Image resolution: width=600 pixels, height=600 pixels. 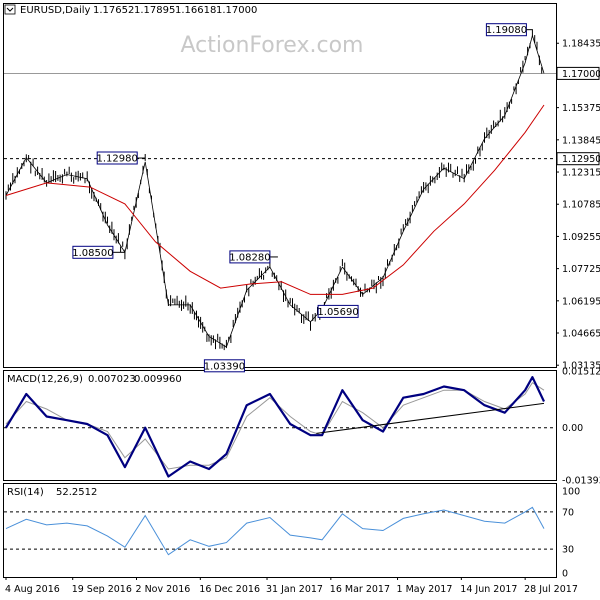 I want to click on rsi-label: RSI(14), so click(x=25, y=492).